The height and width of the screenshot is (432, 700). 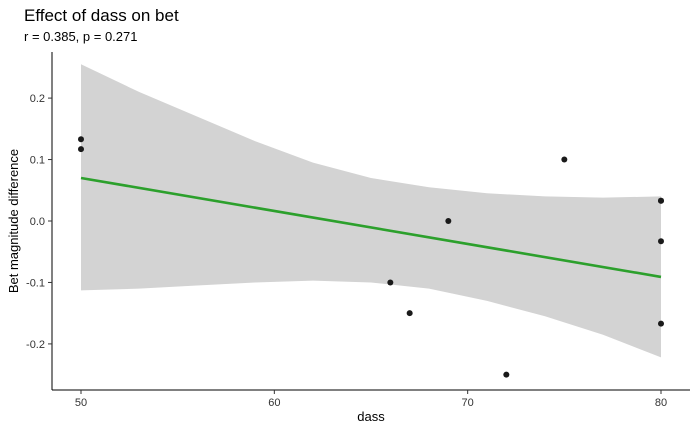 I want to click on y-tick-label: -0.2, so click(x=35, y=345).